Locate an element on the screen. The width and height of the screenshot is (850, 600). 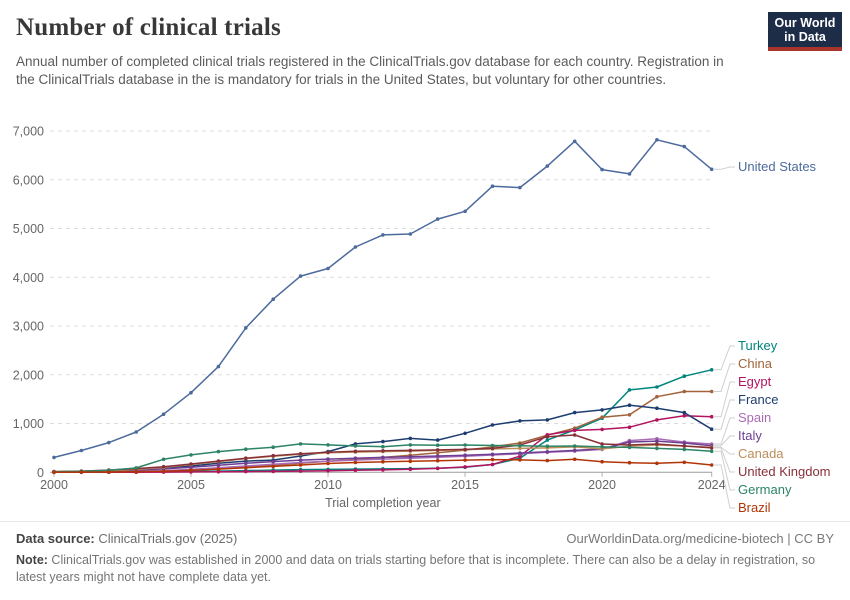
legend-label-spain: Spain is located at coordinates (754, 417).